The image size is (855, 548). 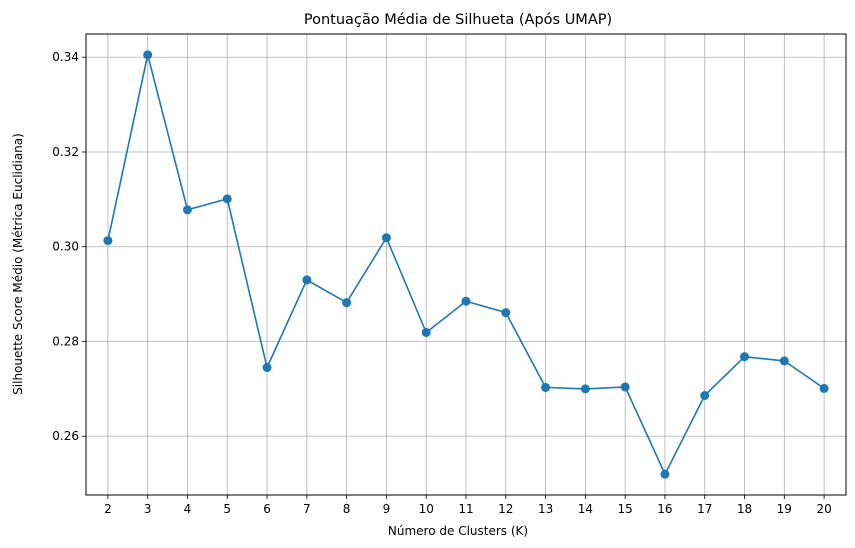 I want to click on chart-title: Pontuação Média de Silhueta (Após UMAP), so click(x=458, y=20).